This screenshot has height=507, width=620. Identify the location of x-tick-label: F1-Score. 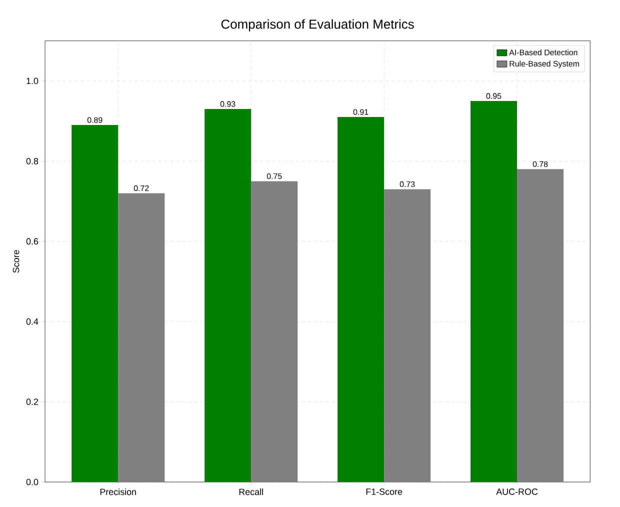
(384, 491).